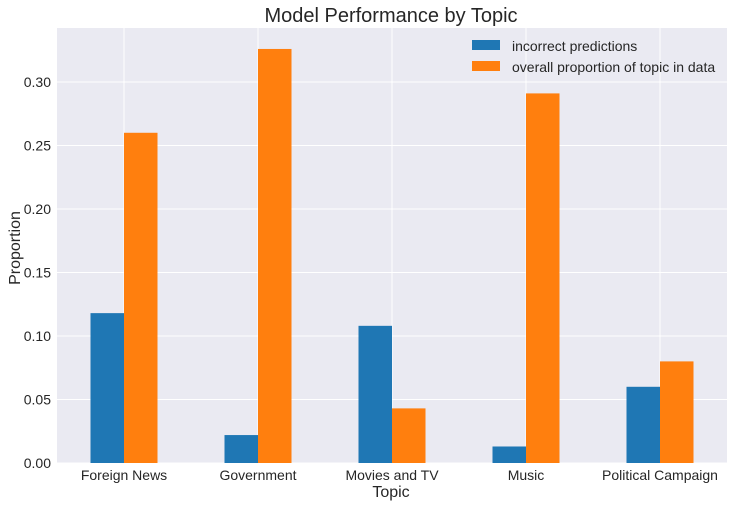 This screenshot has width=733, height=506. Describe the element at coordinates (390, 492) in the screenshot. I see `x-axis-label: Topic` at that location.